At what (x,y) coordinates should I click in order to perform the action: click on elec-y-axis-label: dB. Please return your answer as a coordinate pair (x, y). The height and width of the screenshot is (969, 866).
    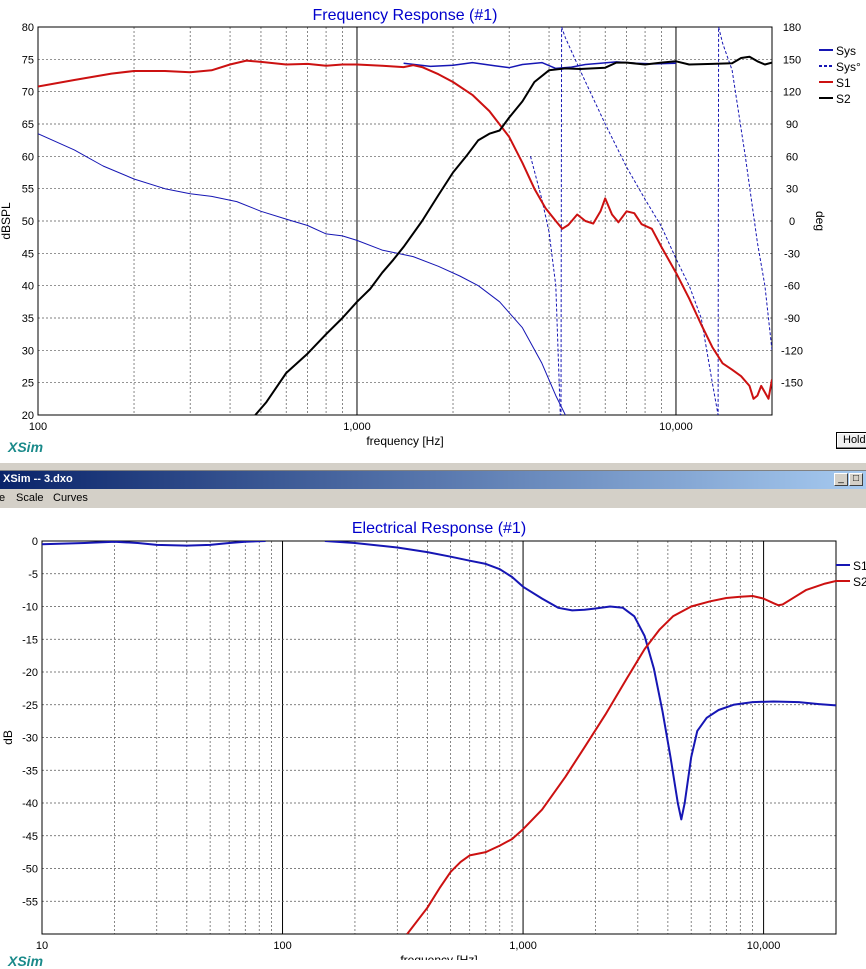
    Looking at the image, I should click on (8, 737).